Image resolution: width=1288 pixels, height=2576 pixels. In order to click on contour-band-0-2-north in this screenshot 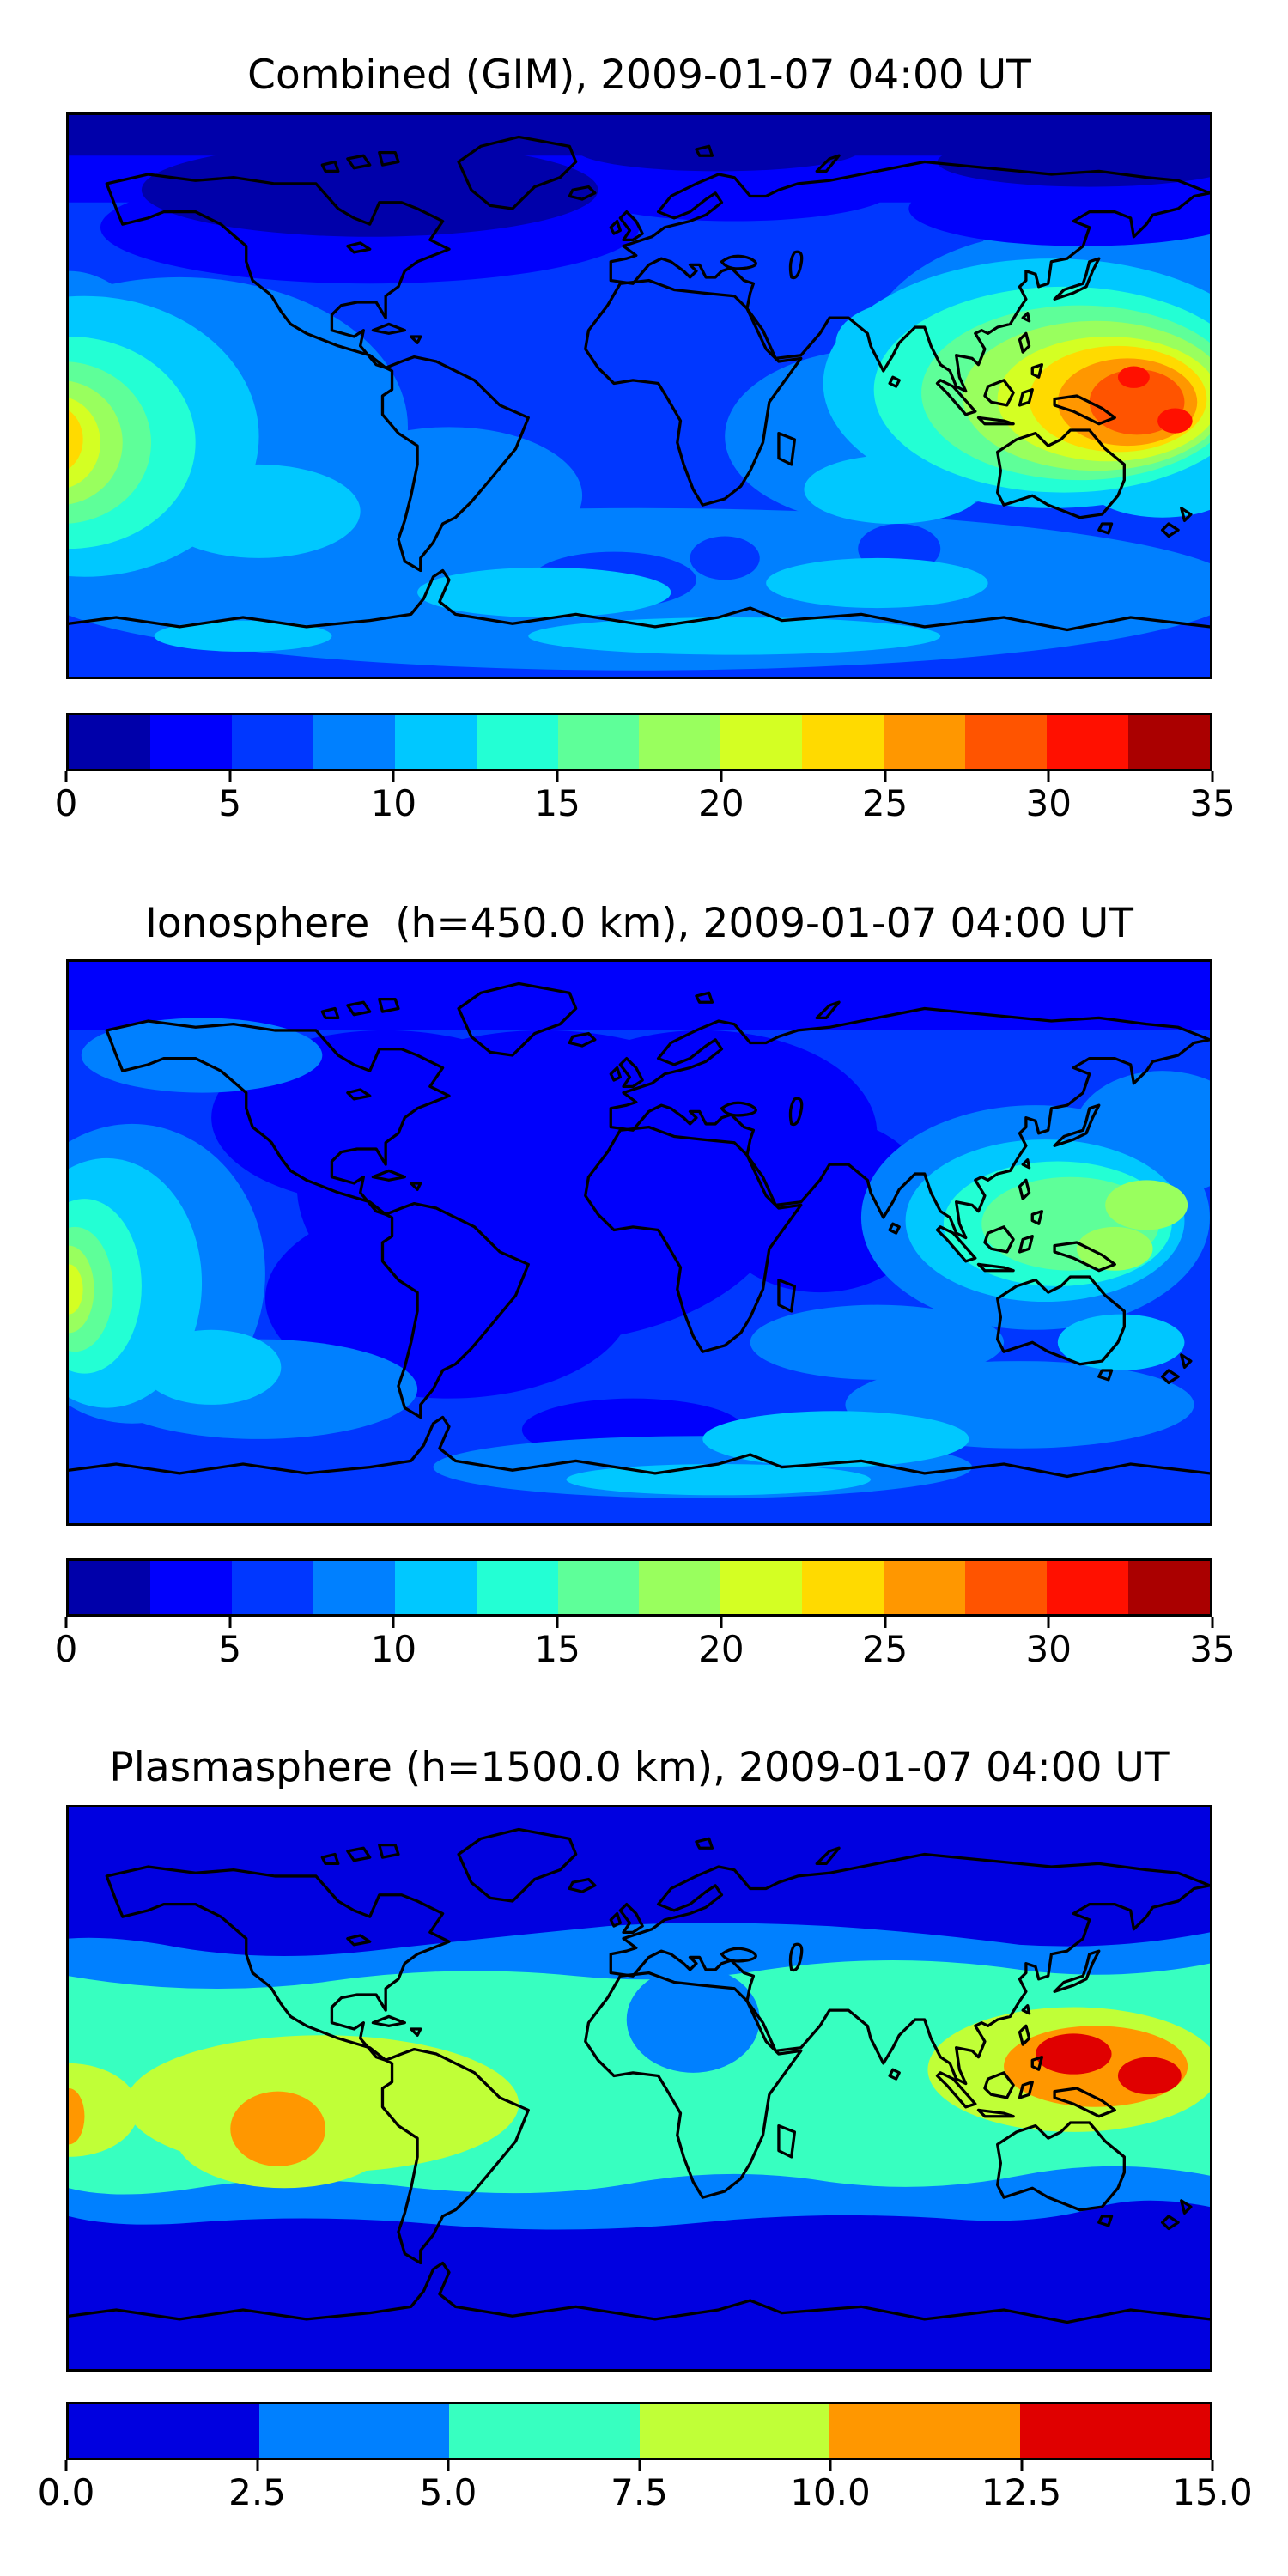, I will do `click(640, 176)`.